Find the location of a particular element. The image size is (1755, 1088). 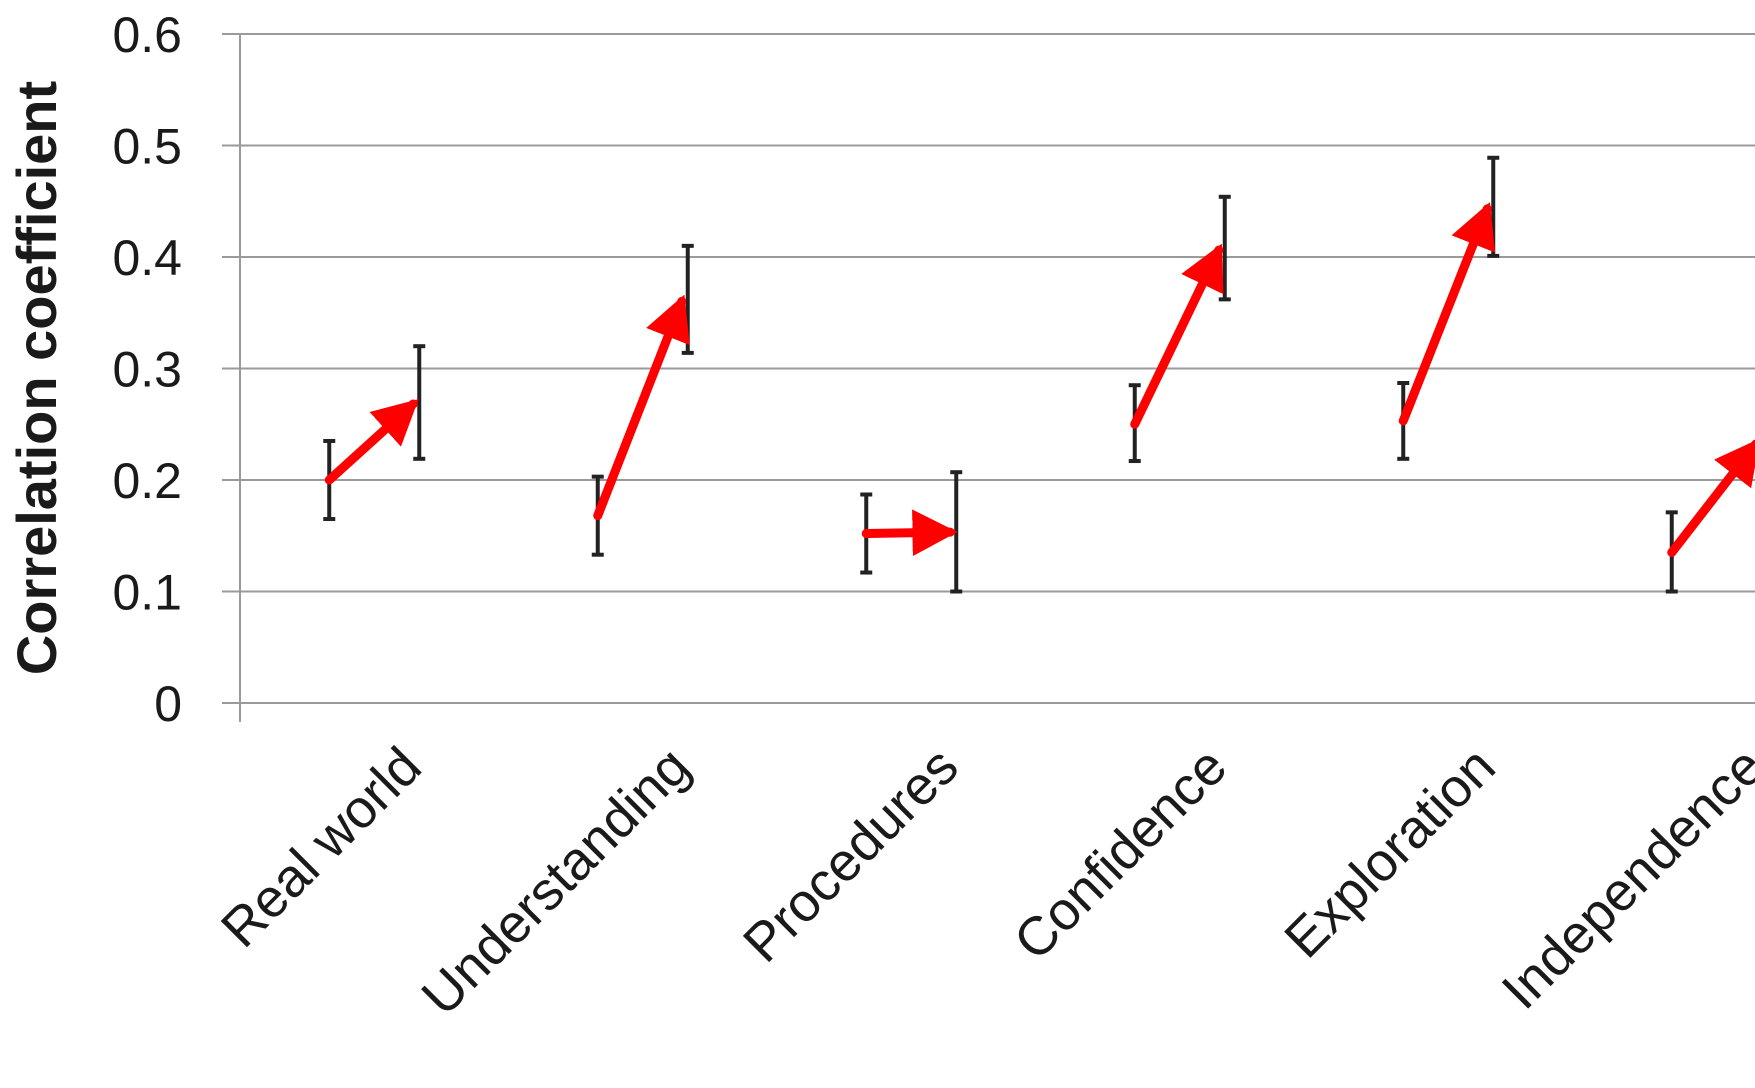

y-tick-label: 0.2 is located at coordinates (147, 481).